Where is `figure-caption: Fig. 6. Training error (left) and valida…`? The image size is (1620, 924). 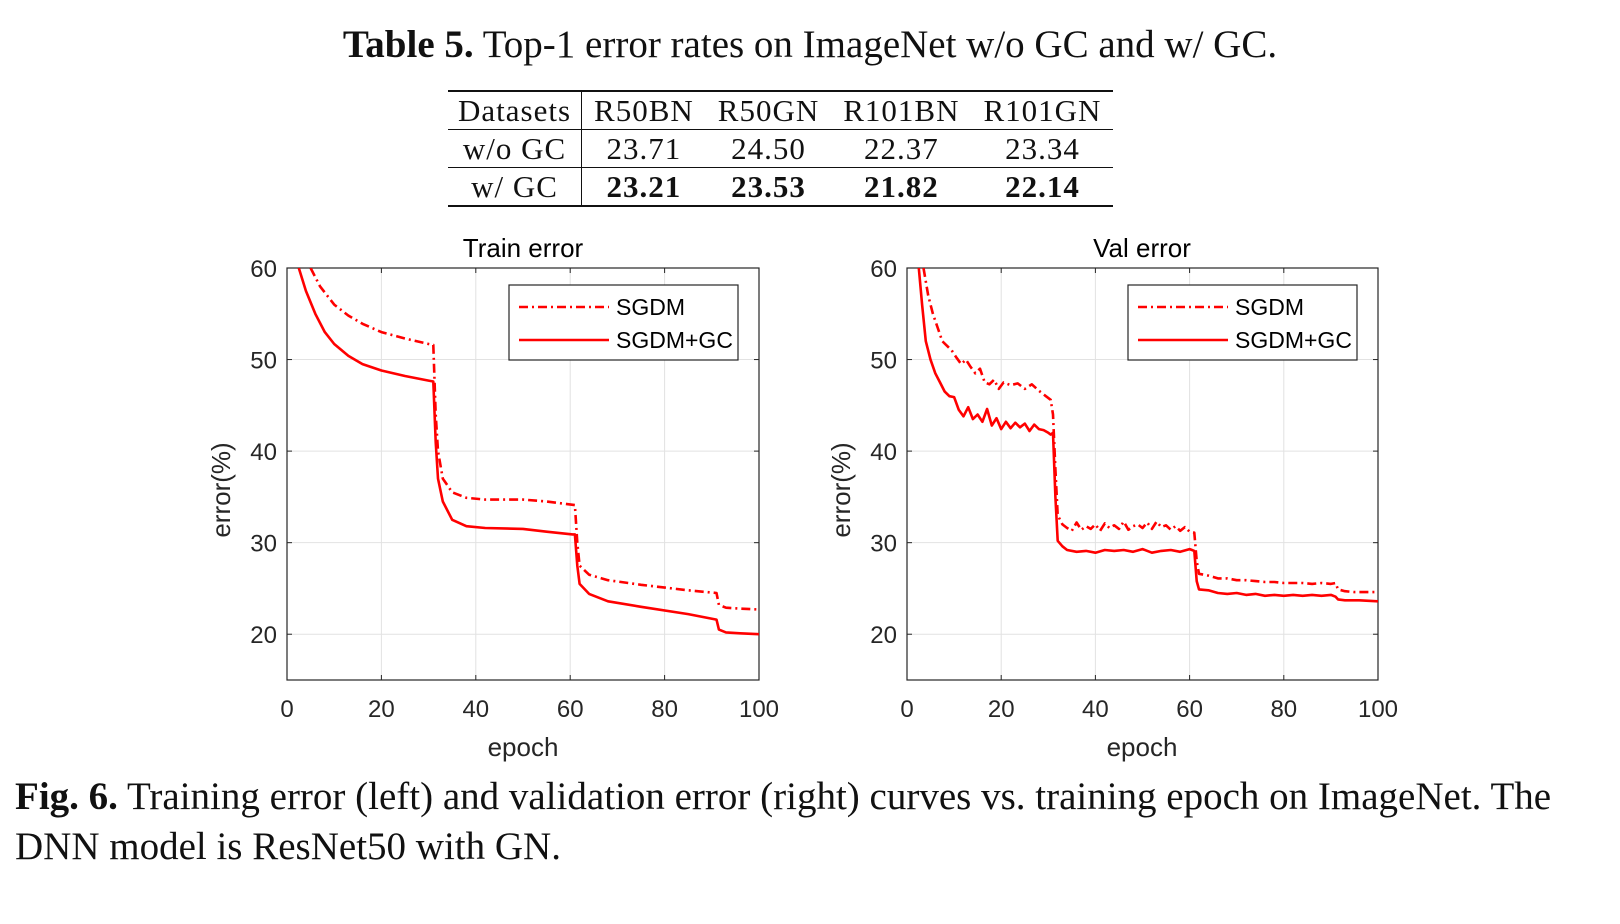 figure-caption: Fig. 6. Training error (left) and valida… is located at coordinates (810, 822).